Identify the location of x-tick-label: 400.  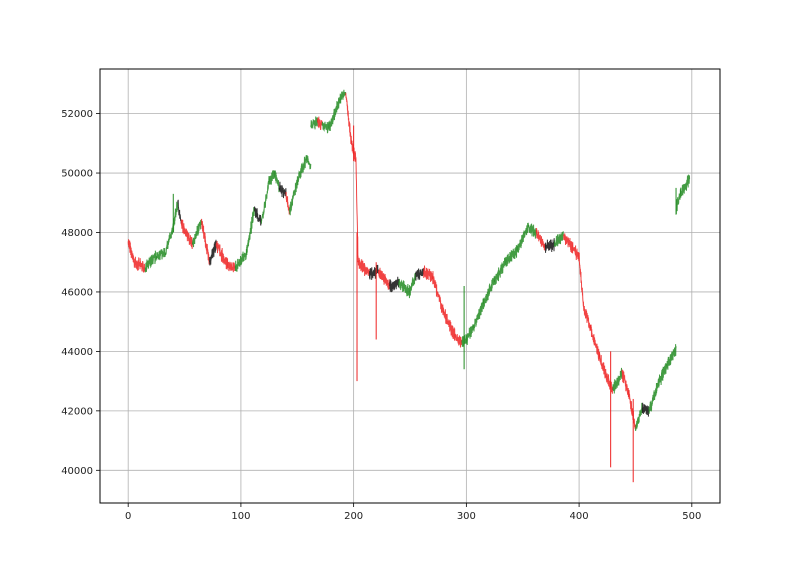
(579, 516).